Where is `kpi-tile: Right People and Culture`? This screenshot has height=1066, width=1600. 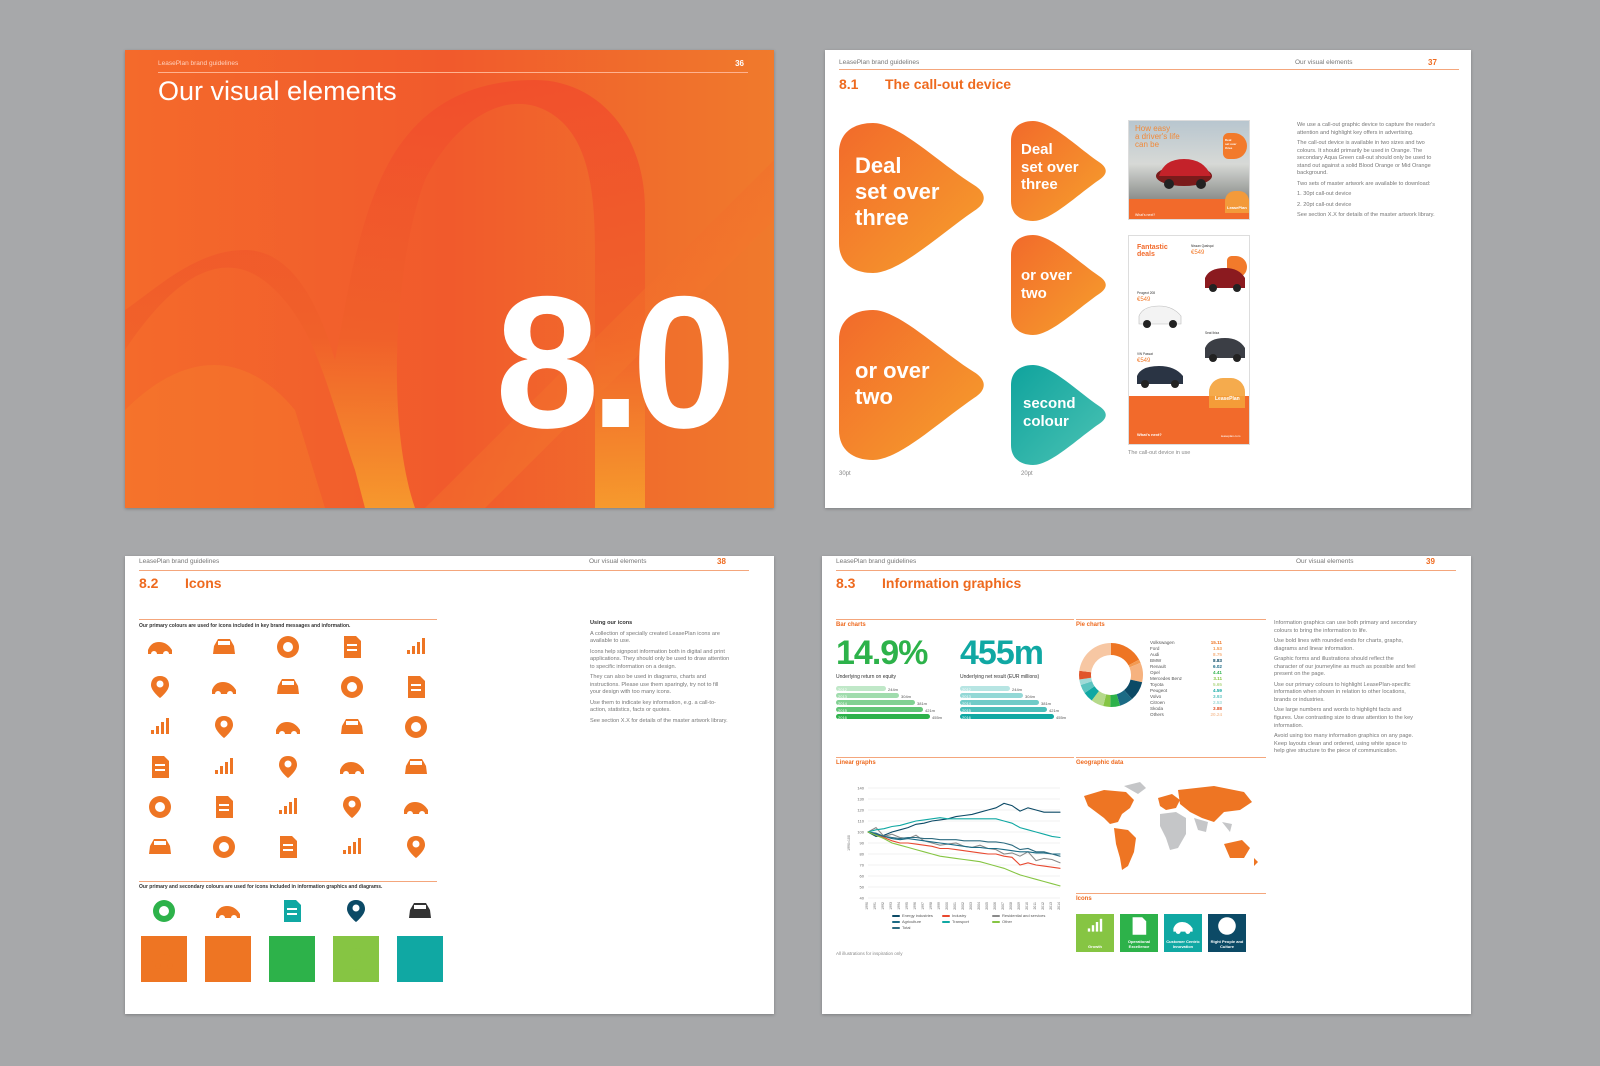 kpi-tile: Right People and Culture is located at coordinates (1227, 933).